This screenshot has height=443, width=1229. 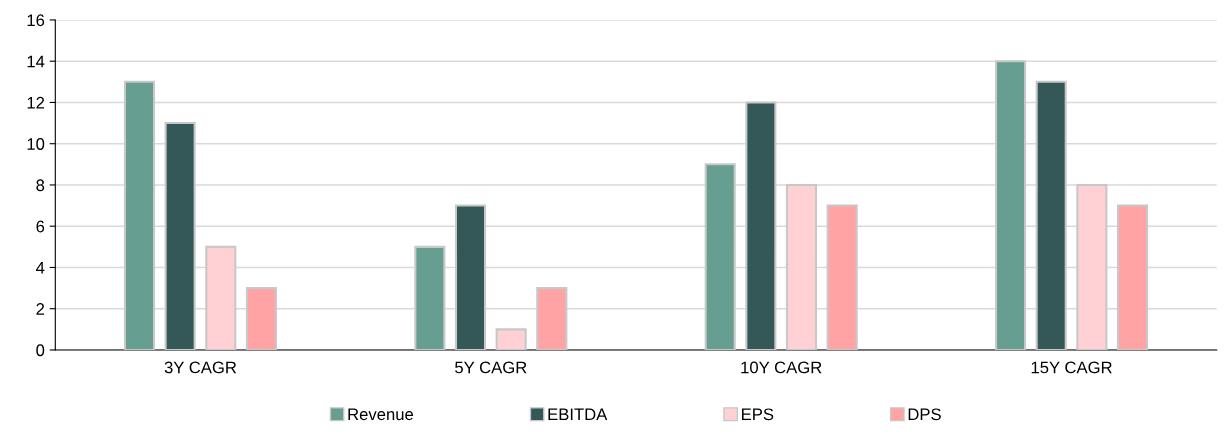 I want to click on legend-label: DPS, so click(x=924, y=414).